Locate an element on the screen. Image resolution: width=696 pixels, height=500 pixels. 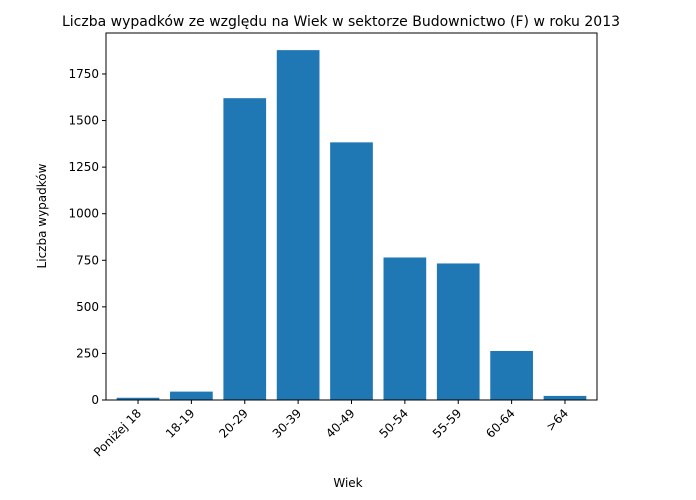
y-axis: 0 250 500 750 1000 1250 1500 1750 is located at coordinates (87, 237).